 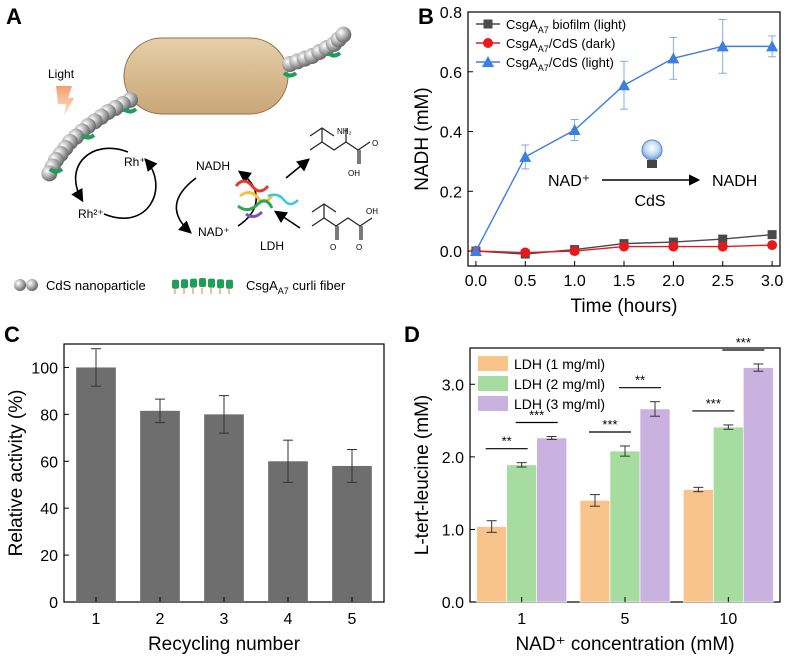 What do you see at coordinates (317, 285) in the screenshot?
I see `legend-curli-rest: curli fiber` at bounding box center [317, 285].